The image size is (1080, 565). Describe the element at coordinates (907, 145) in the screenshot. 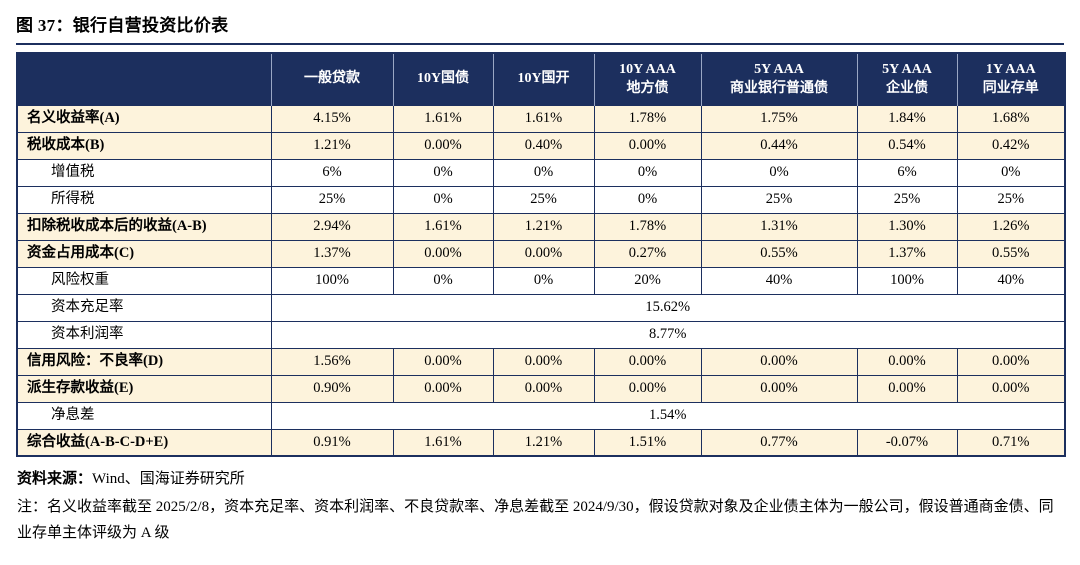

I see `value-cell: 0.54%` at that location.